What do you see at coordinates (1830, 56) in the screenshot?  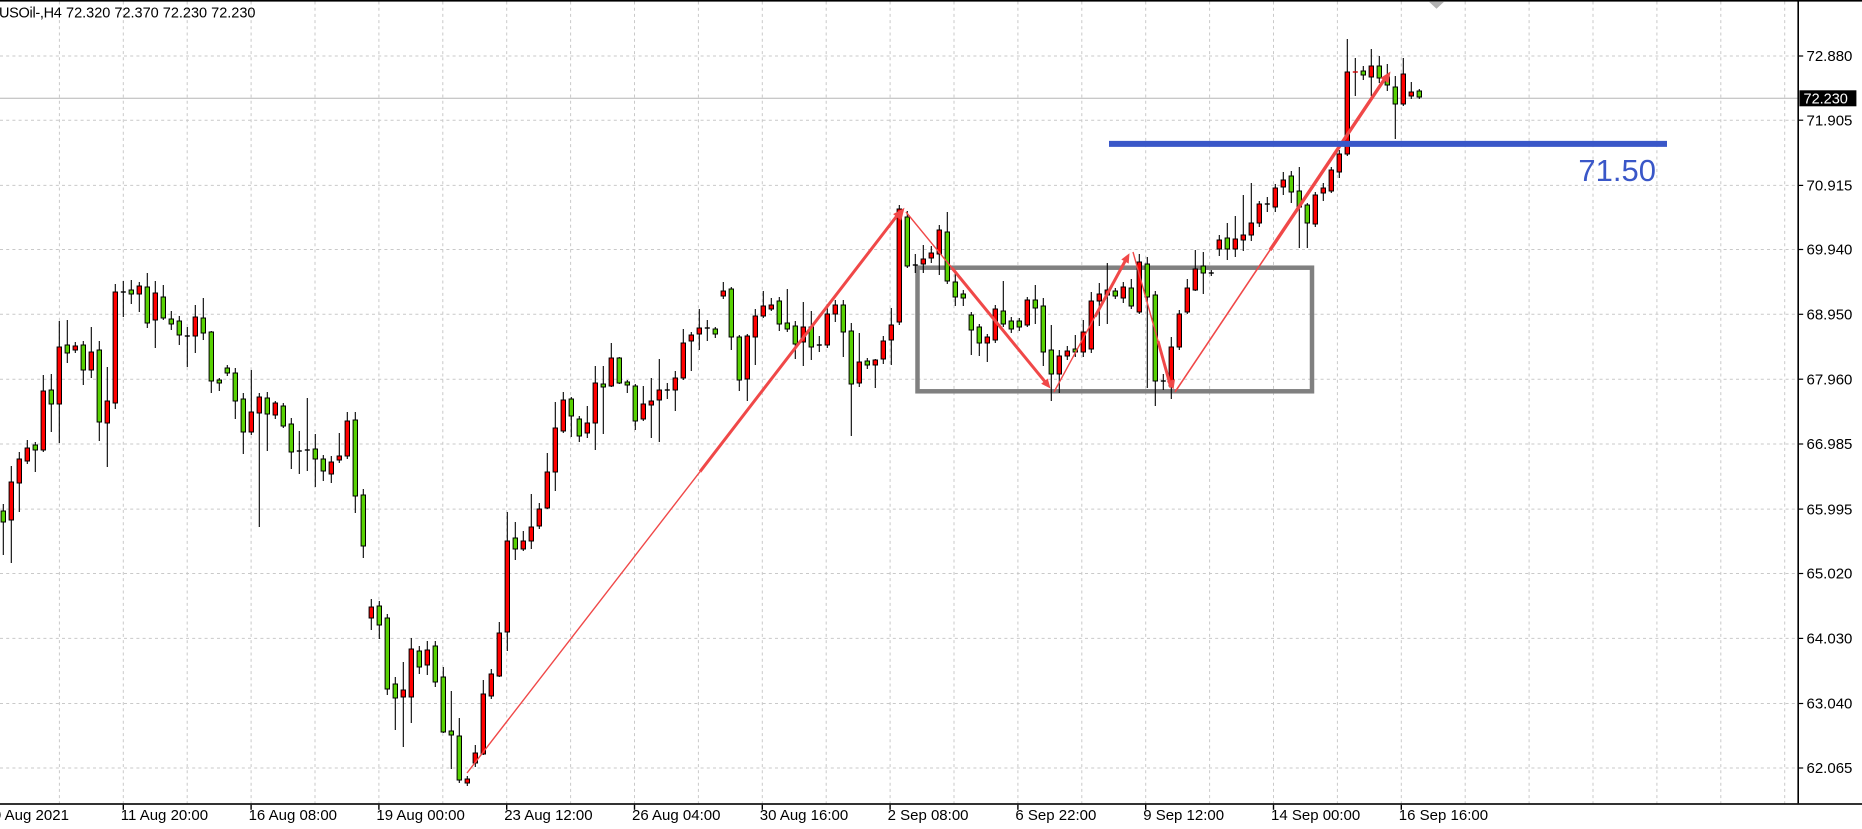 I see `svg-text: 72.880` at bounding box center [1830, 56].